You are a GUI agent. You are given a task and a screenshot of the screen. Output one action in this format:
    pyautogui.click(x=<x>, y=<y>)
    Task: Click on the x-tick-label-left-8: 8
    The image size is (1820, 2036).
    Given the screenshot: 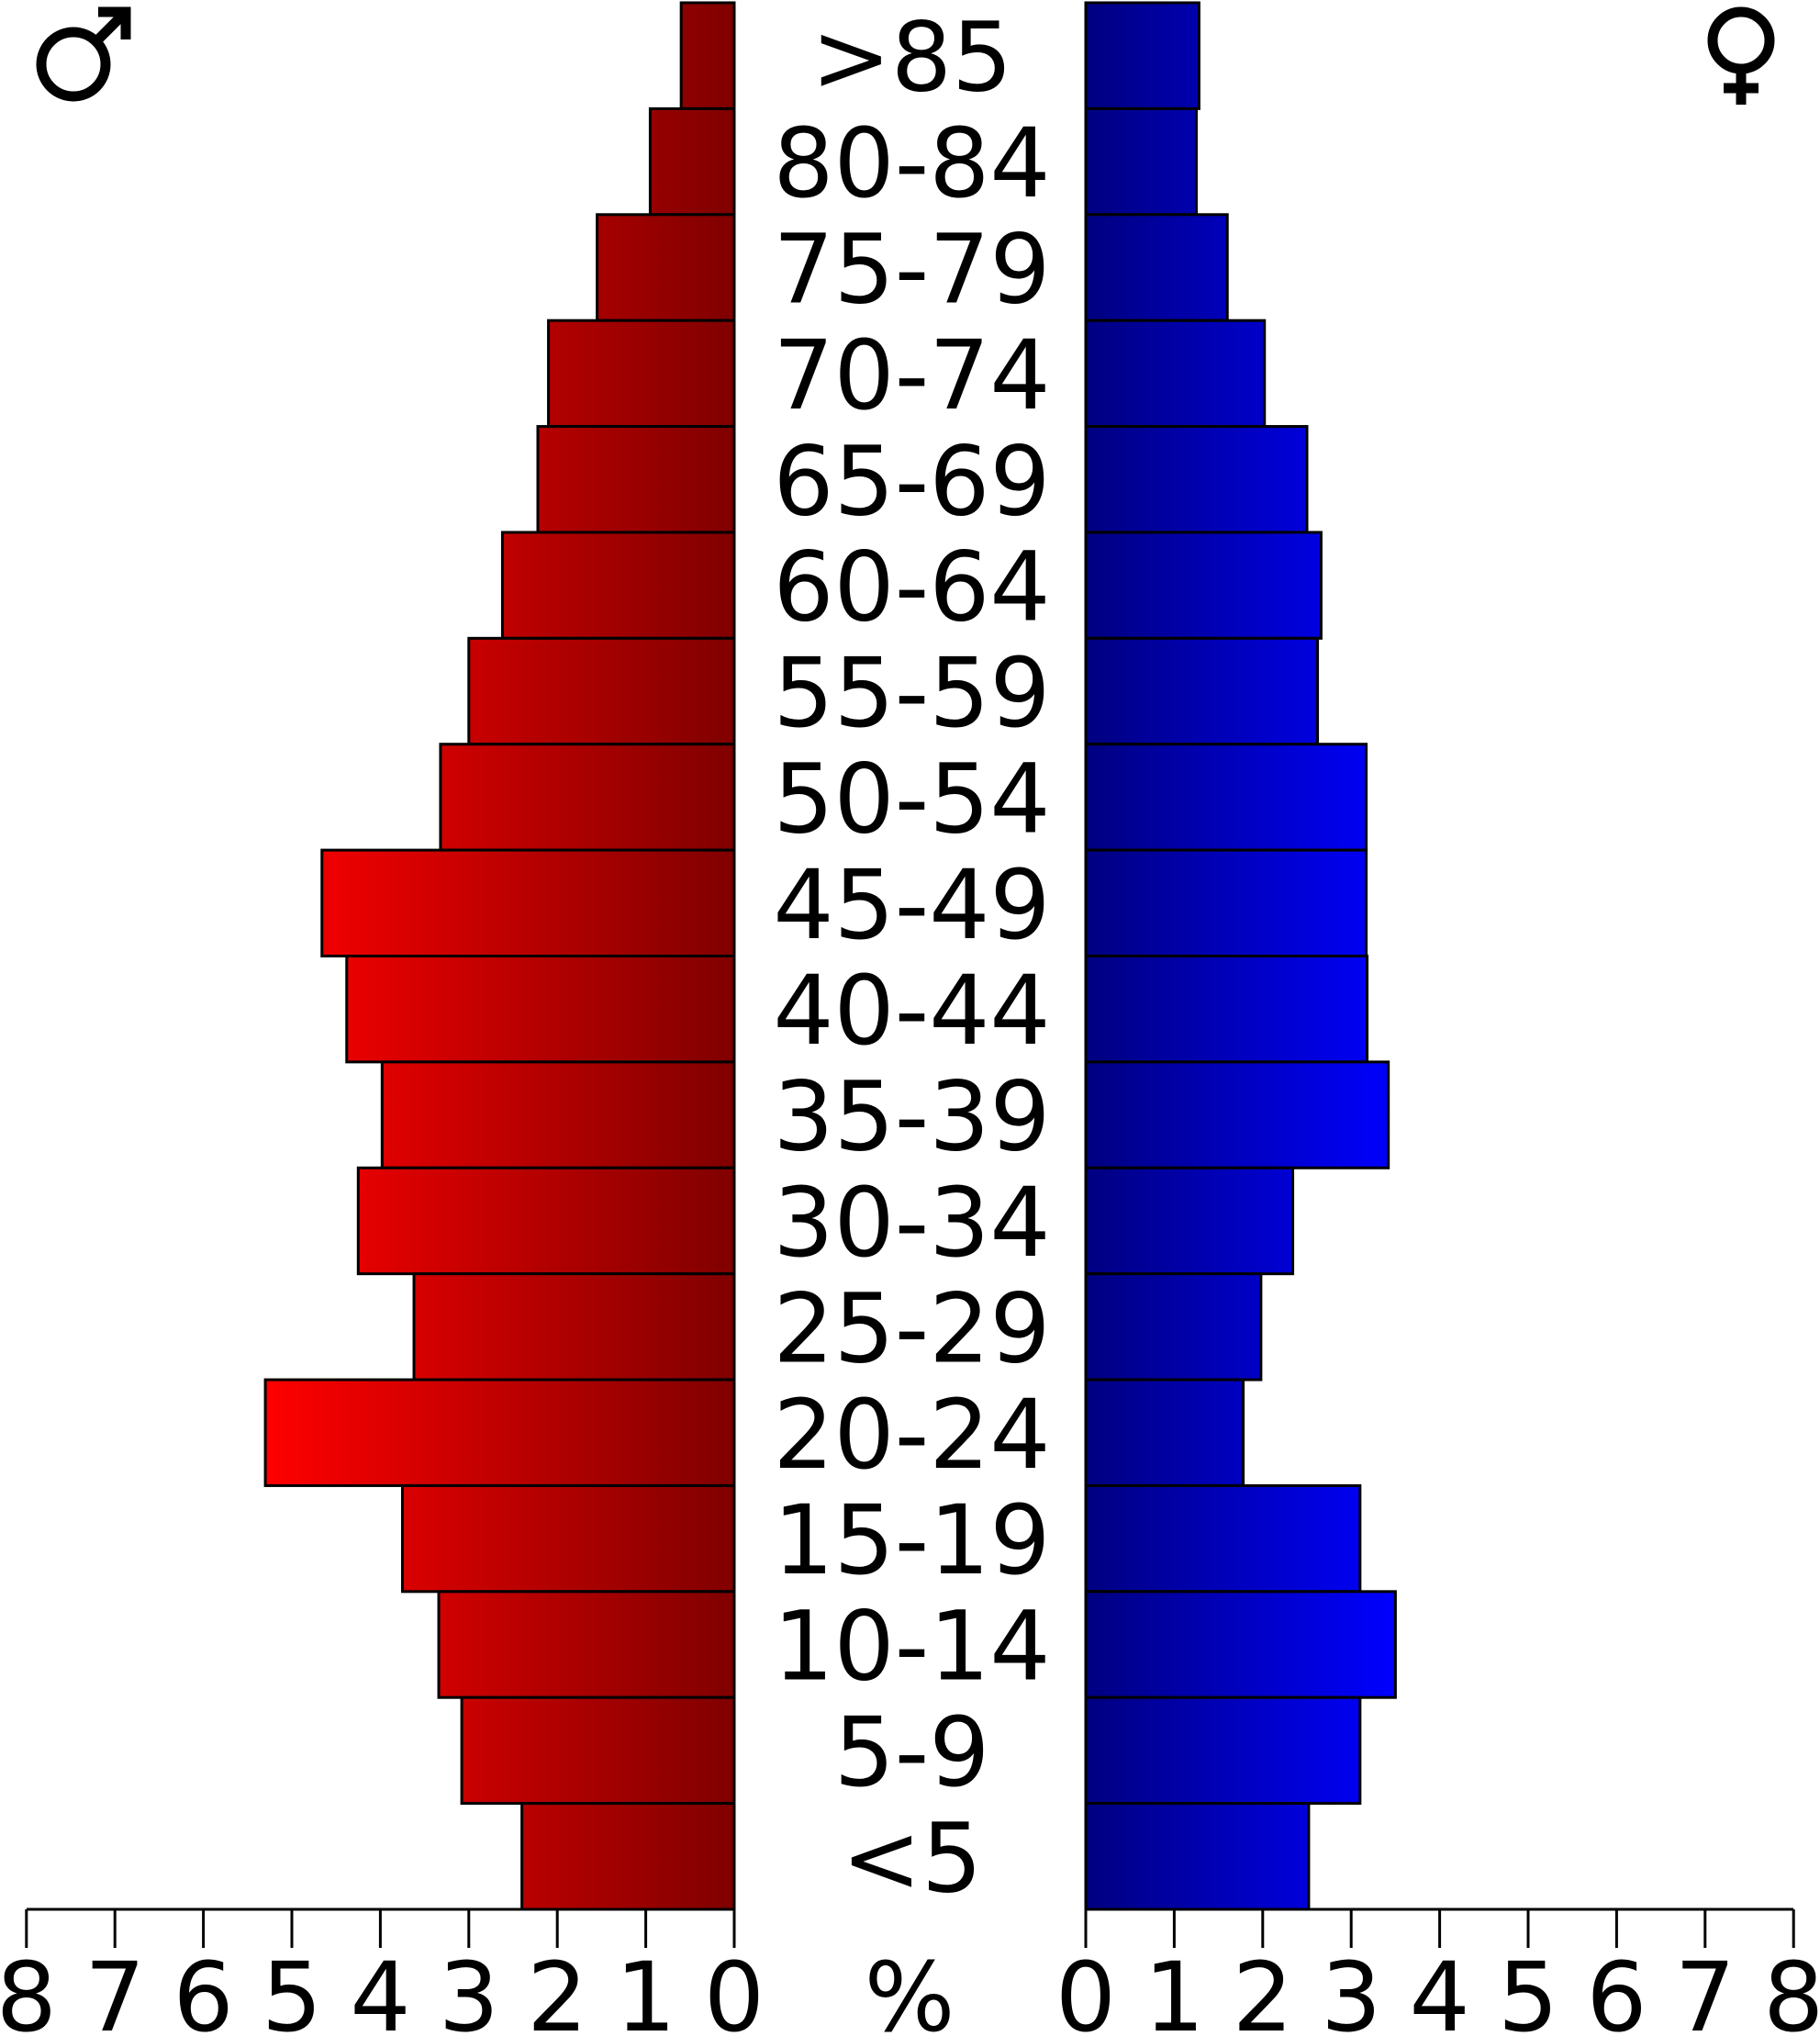 What is the action you would take?
    pyautogui.click(x=28, y=1988)
    